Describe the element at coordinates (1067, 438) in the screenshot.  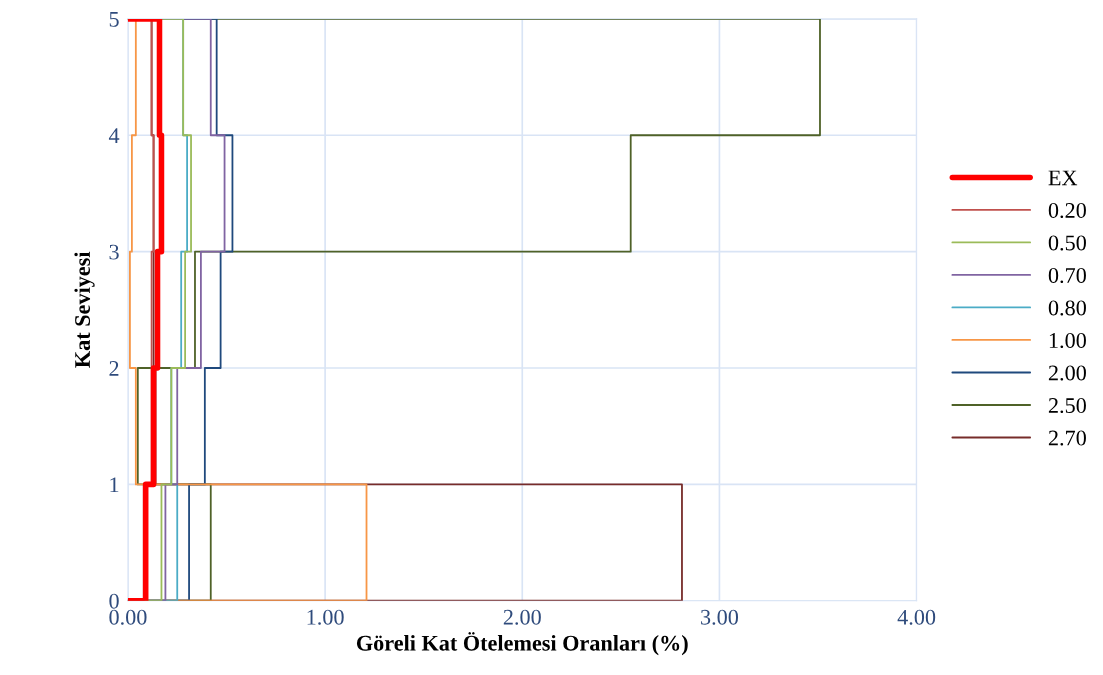
I see `legend-label: 2.70` at that location.